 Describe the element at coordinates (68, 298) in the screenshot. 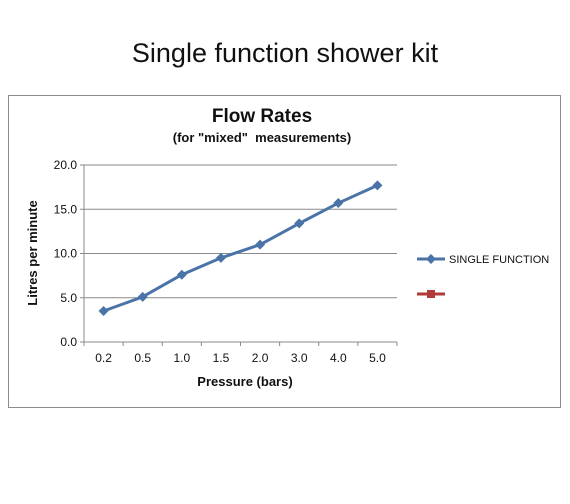

I see `y-tick-label: 5.0` at that location.